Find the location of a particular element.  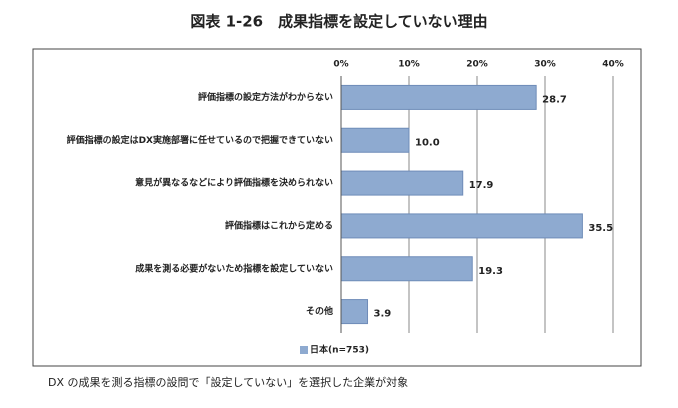

x-tick-label: 30% is located at coordinates (545, 65).